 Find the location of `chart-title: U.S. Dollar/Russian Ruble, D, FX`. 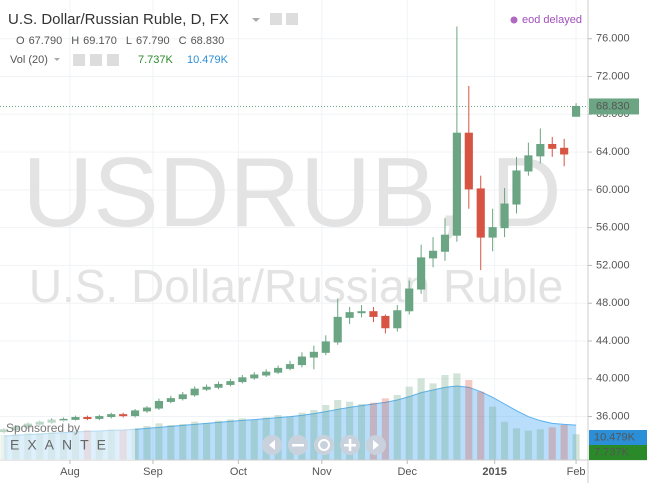

chart-title: U.S. Dollar/Russian Ruble, D, FX is located at coordinates (118, 19).